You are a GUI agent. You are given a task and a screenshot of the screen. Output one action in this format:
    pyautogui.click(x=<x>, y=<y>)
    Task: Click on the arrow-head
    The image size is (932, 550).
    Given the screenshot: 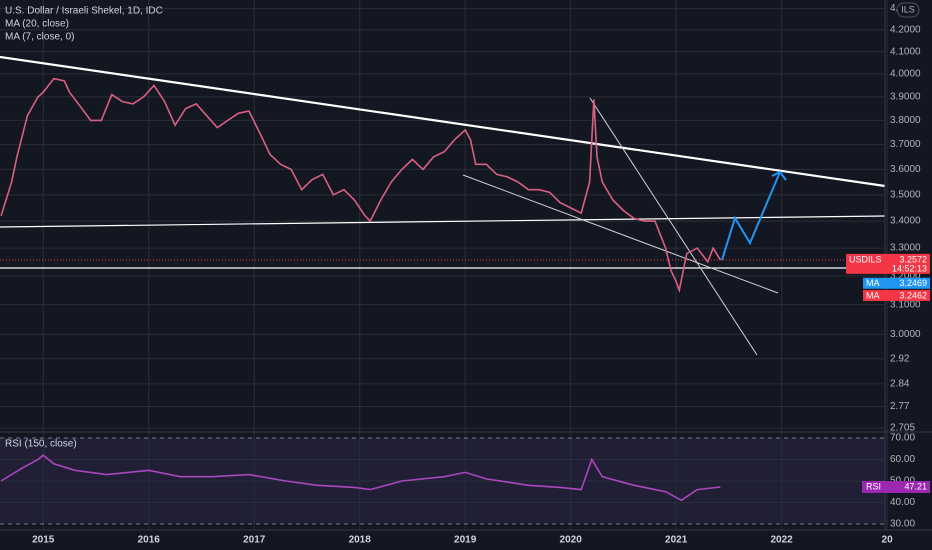 What is the action you would take?
    pyautogui.click(x=779, y=175)
    